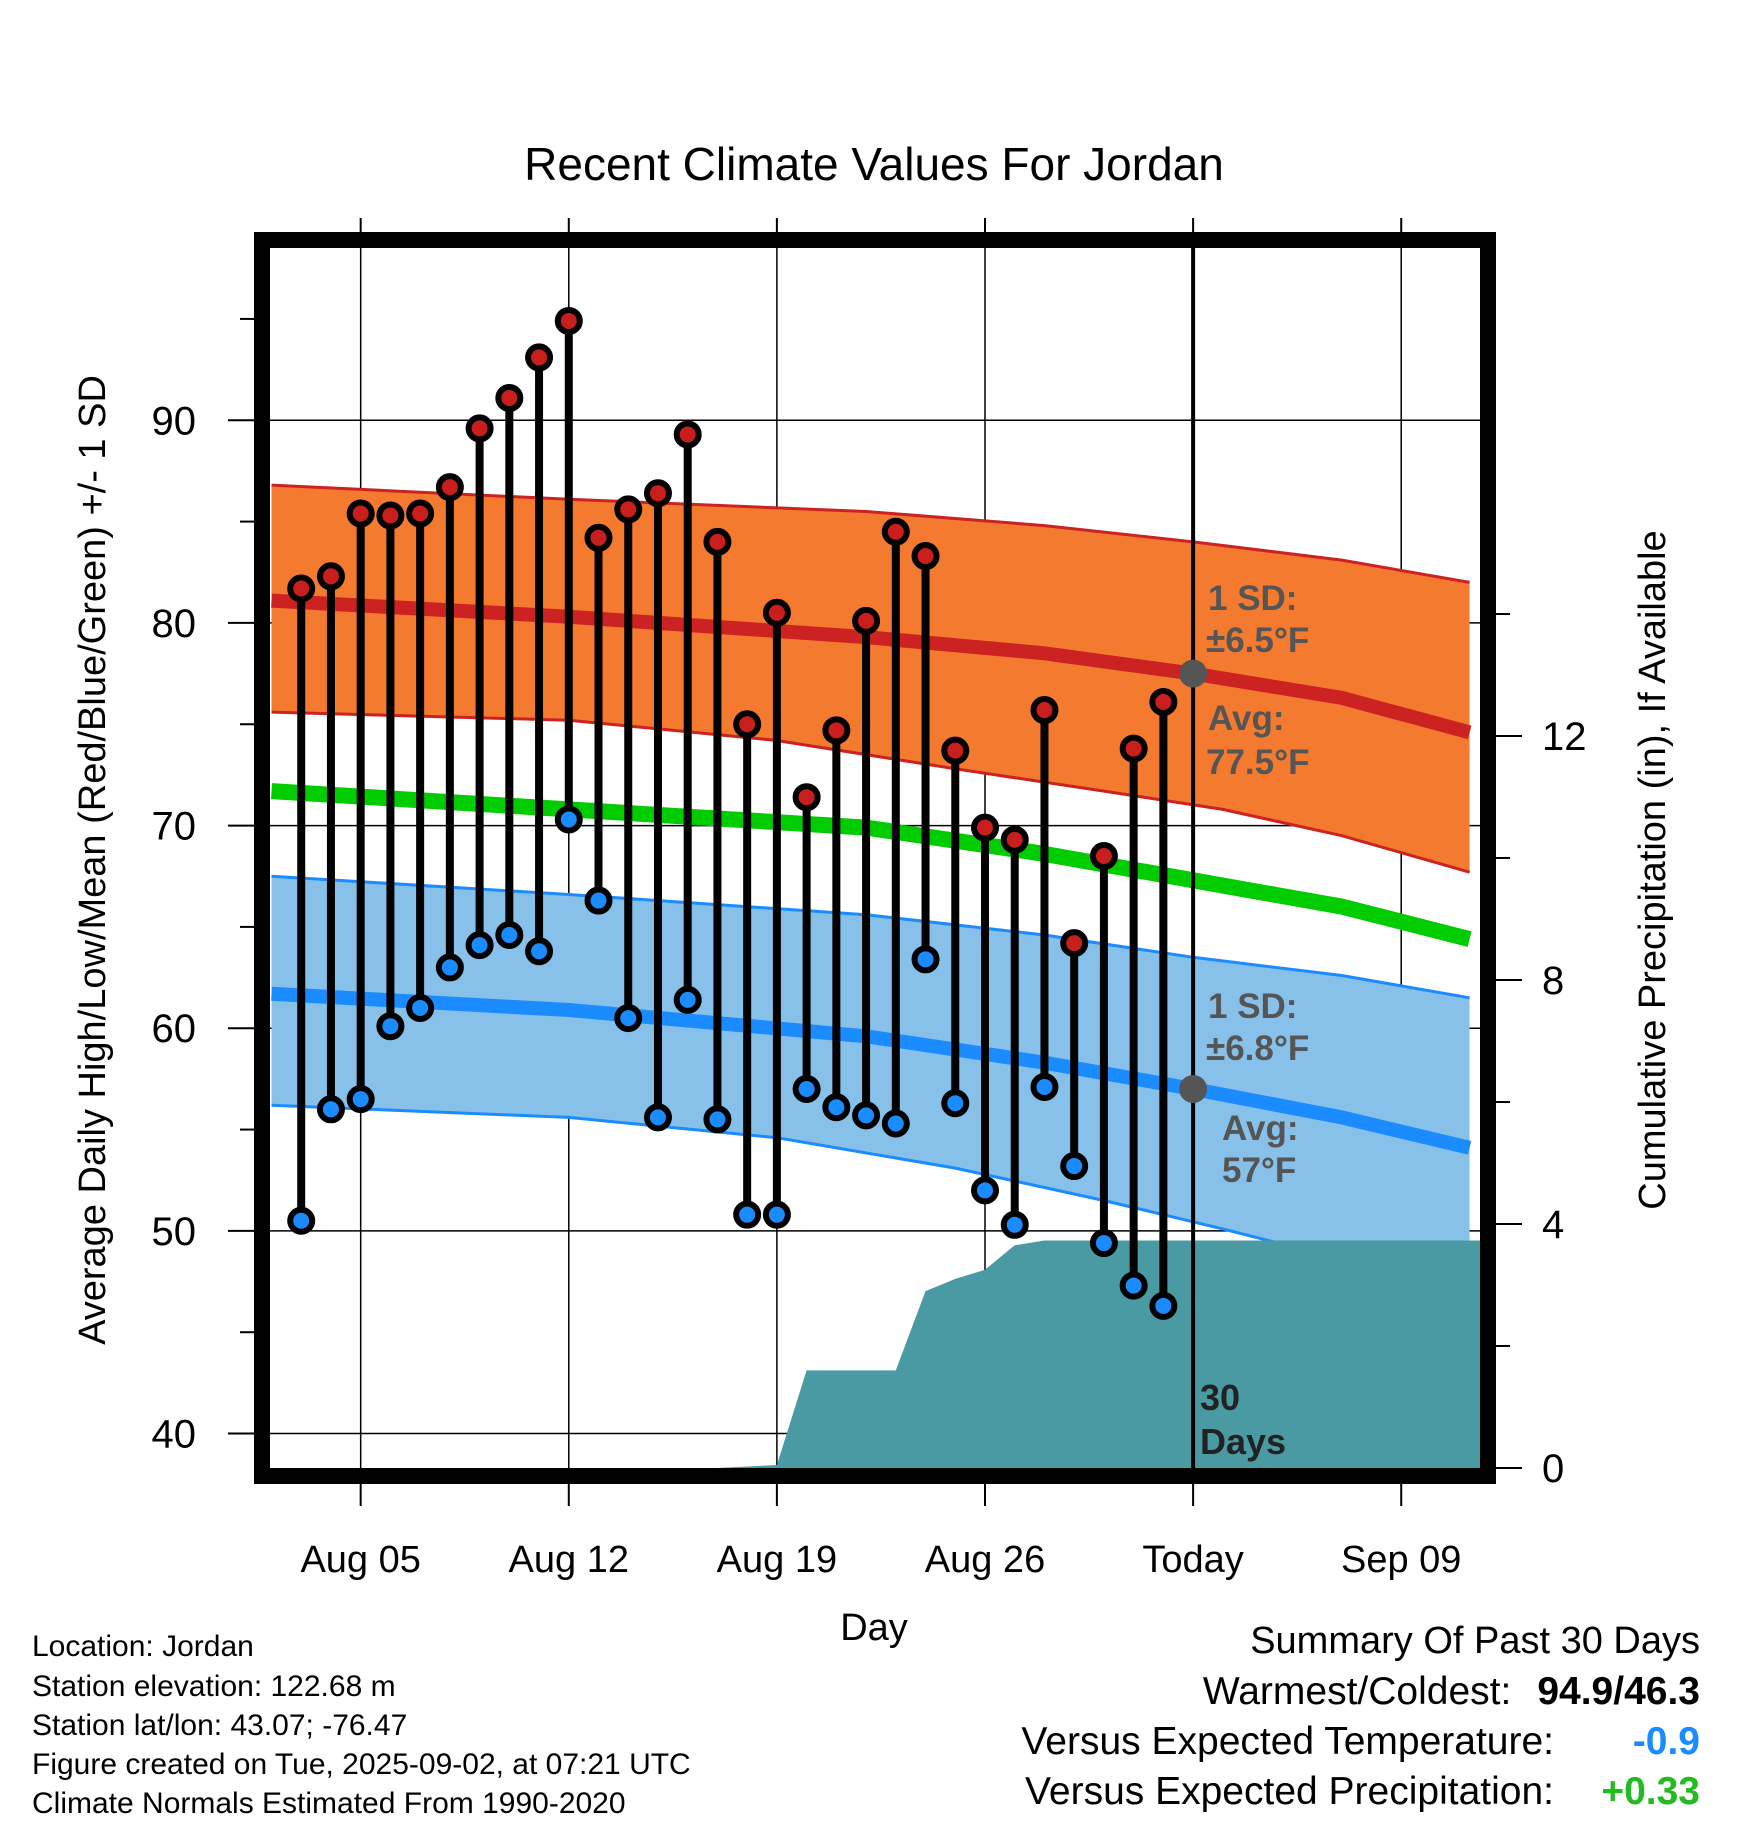 Image resolution: width=1748 pixels, height=1828 pixels. I want to click on x-tick-label-5: Aug 05, so click(360, 1560).